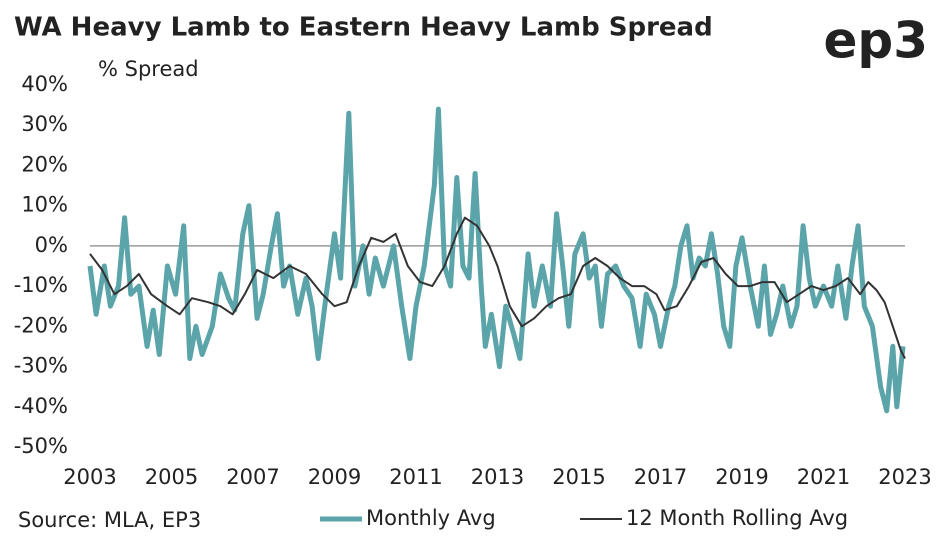 The image size is (947, 541). What do you see at coordinates (737, 518) in the screenshot?
I see `legend-label: 12 Month Rolling Avg` at bounding box center [737, 518].